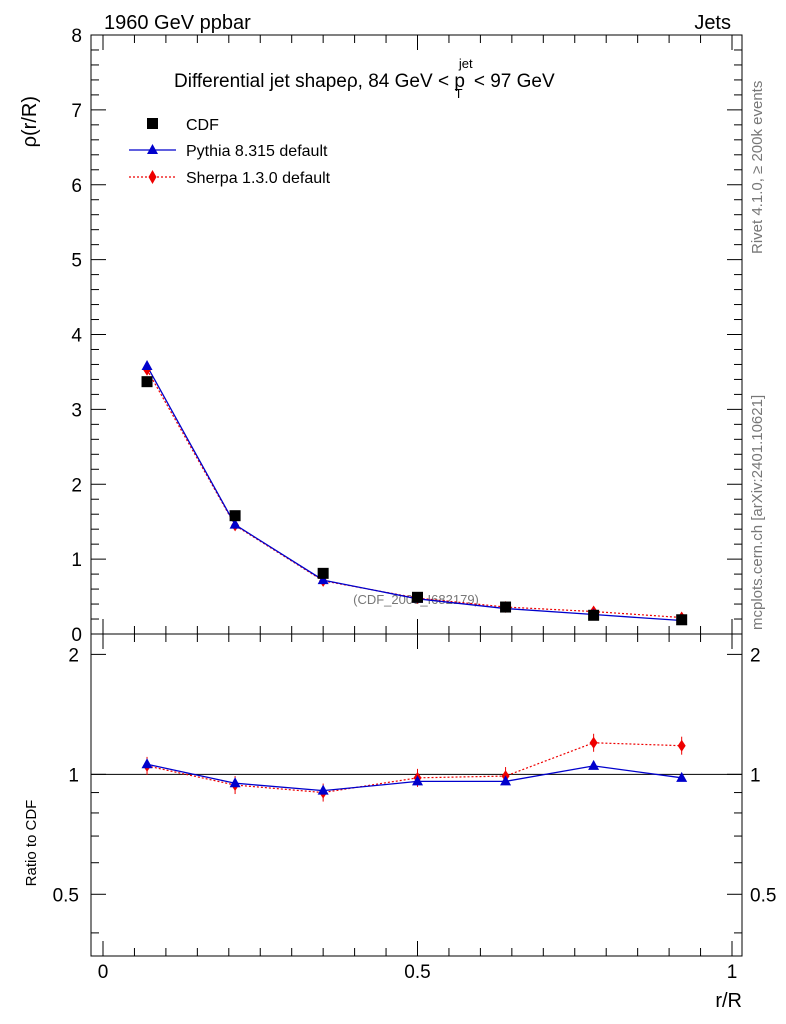  What do you see at coordinates (76, 635) in the screenshot?
I see `main-ytick-label: 0` at bounding box center [76, 635].